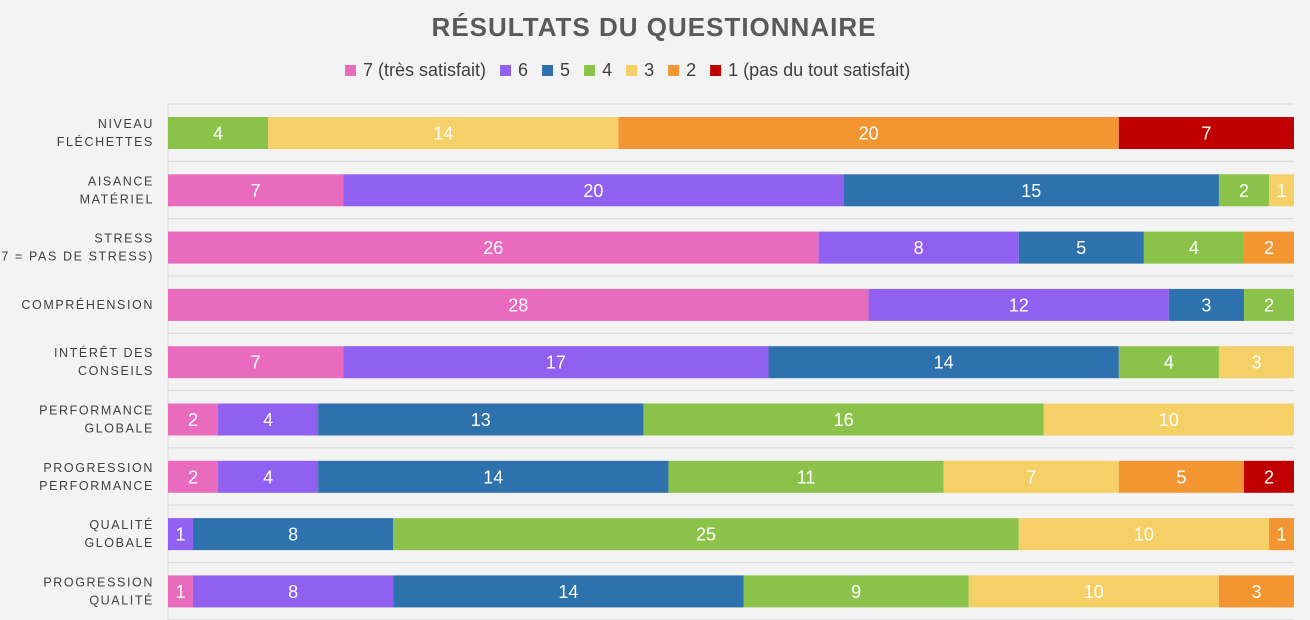  Describe the element at coordinates (126, 124) in the screenshot. I see `category-label-line: NIVEAU` at that location.